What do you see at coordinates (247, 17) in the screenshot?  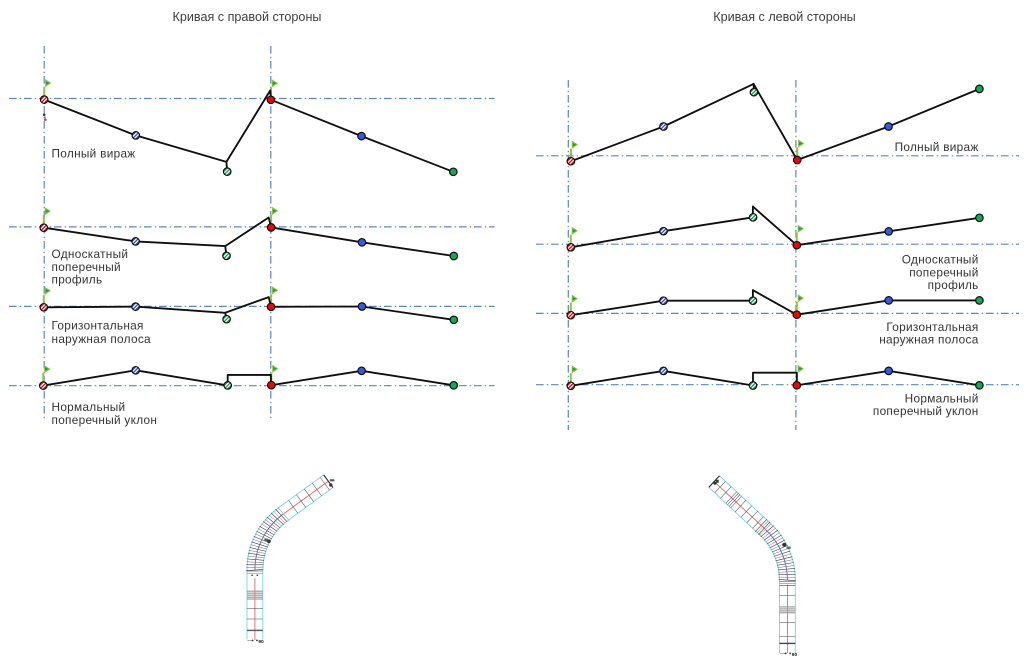 I see `svg-text: Кривая с правой стороны` at bounding box center [247, 17].